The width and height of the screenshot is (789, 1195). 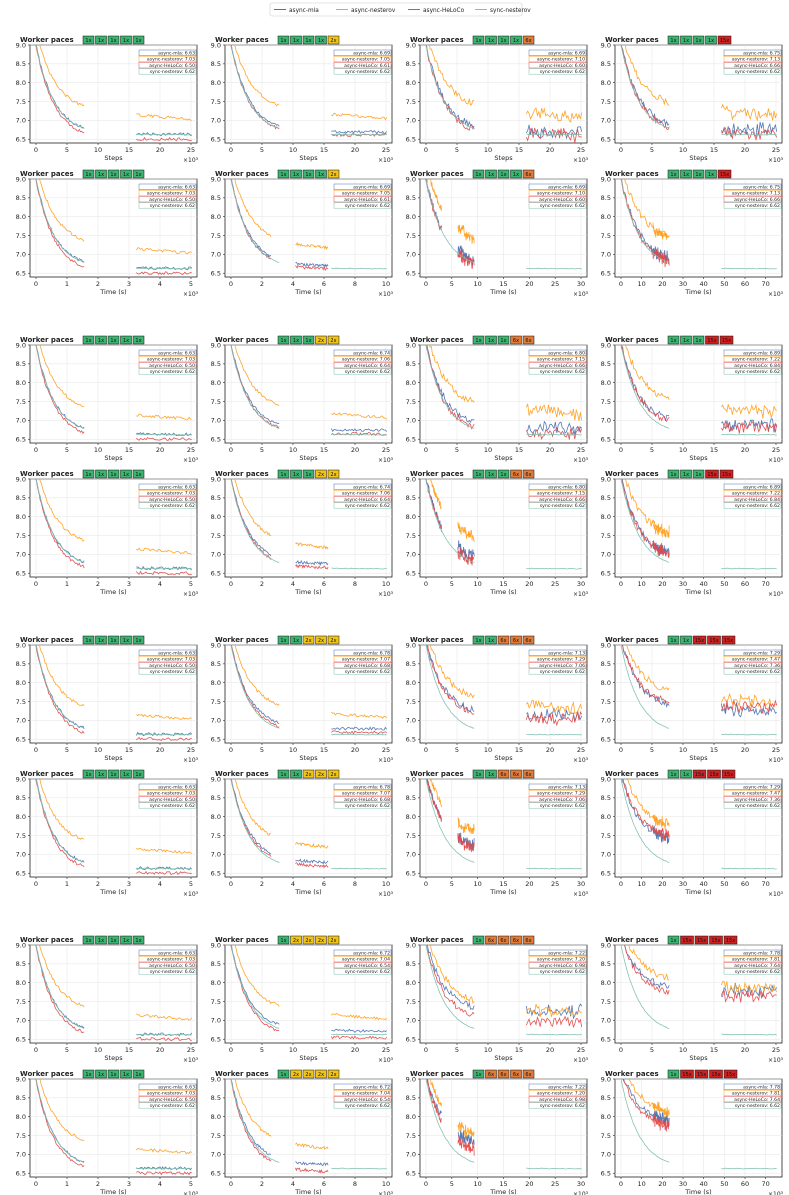 I want to click on x-tick-label: 2, so click(x=98, y=284).